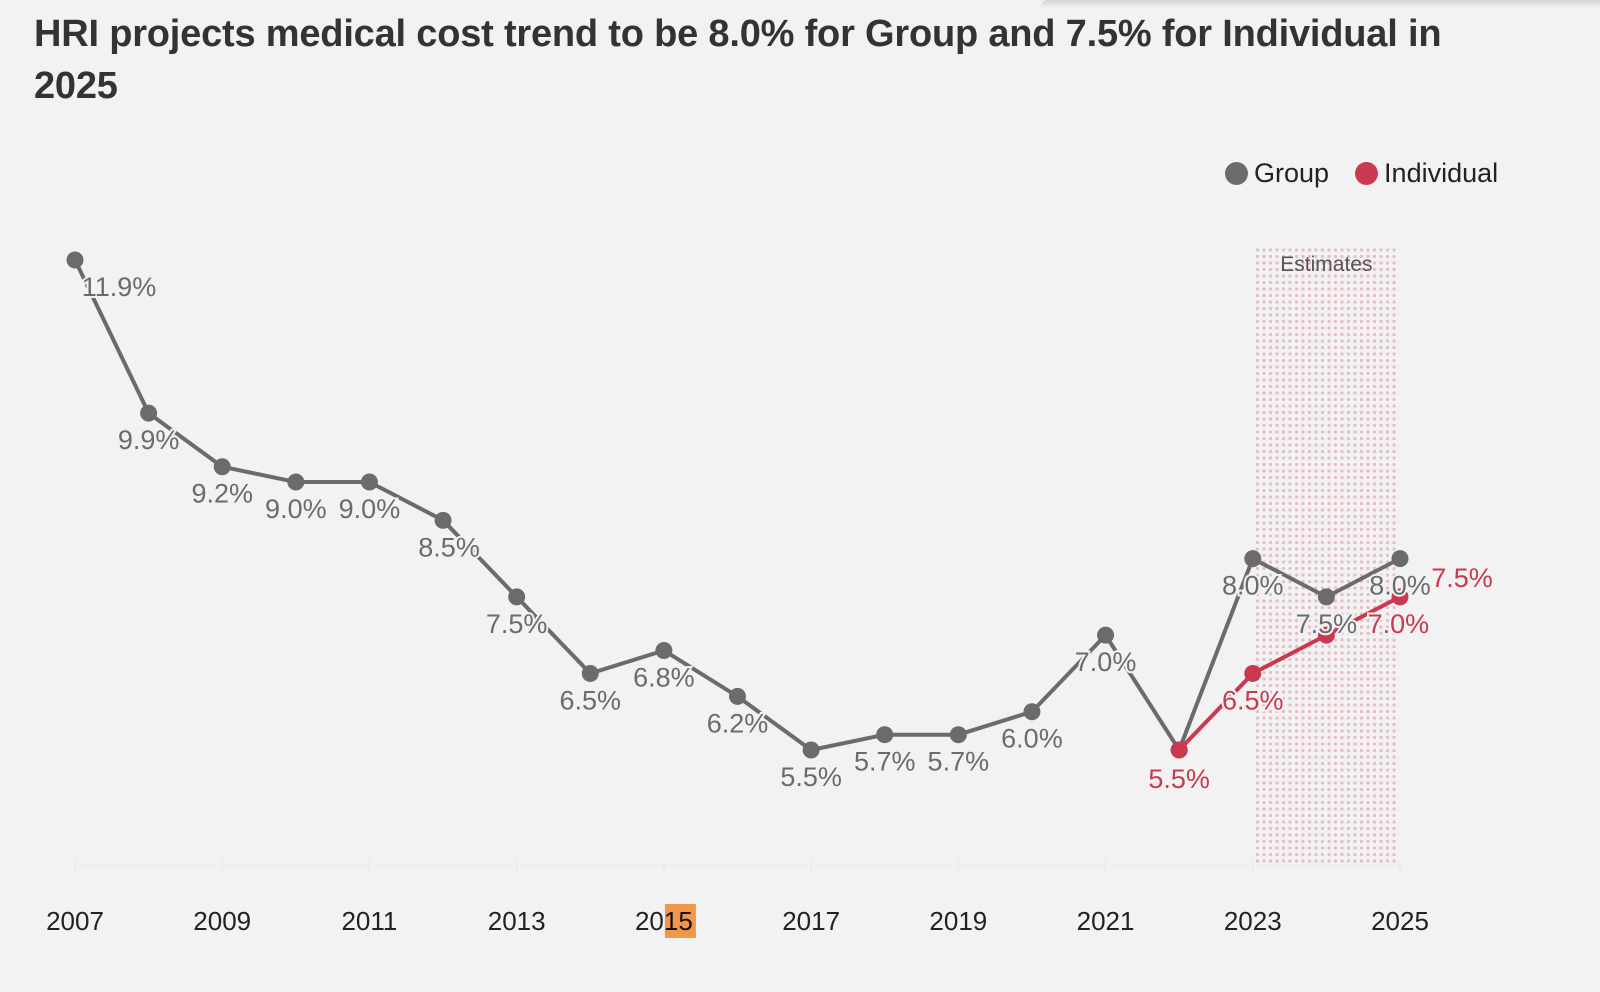 The image size is (1600, 992). What do you see at coordinates (517, 597) in the screenshot?
I see `data-point-group-2013` at bounding box center [517, 597].